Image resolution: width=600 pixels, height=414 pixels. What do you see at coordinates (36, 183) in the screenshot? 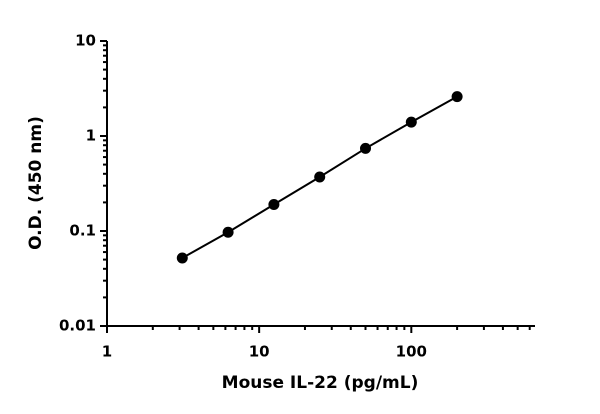
I see `y-axis-label: O.D. (450 nm)` at bounding box center [36, 183].